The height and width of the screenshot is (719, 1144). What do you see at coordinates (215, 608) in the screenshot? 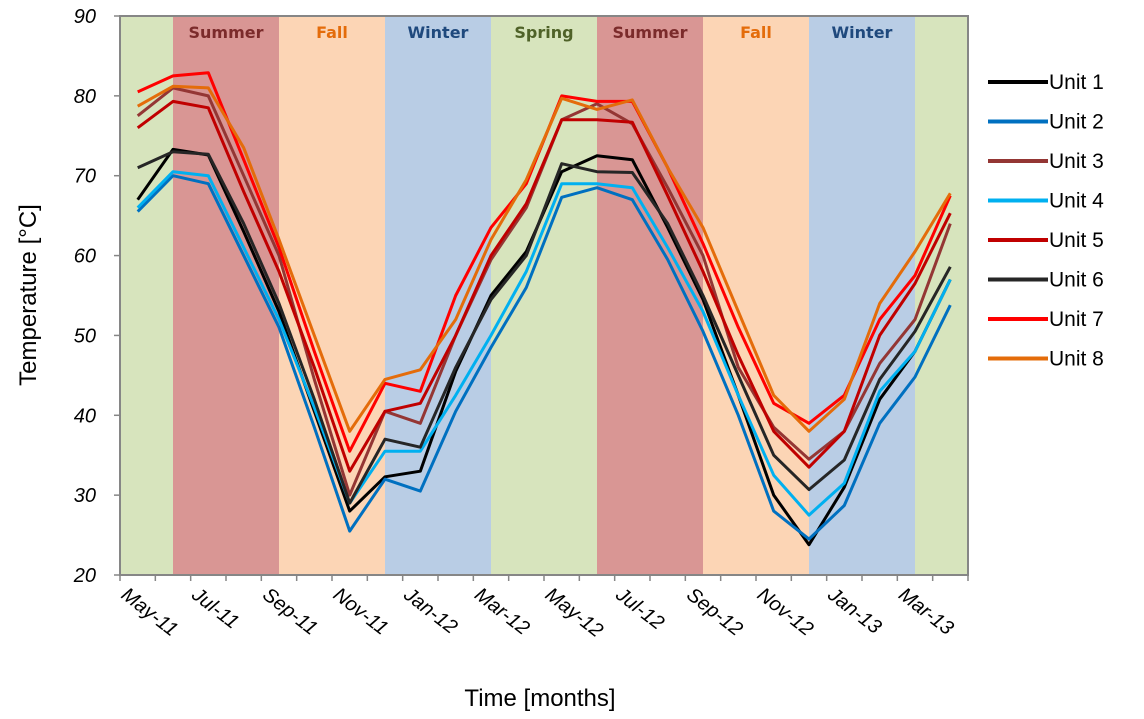
I see `x-tick-label: Jul-11` at bounding box center [215, 608].